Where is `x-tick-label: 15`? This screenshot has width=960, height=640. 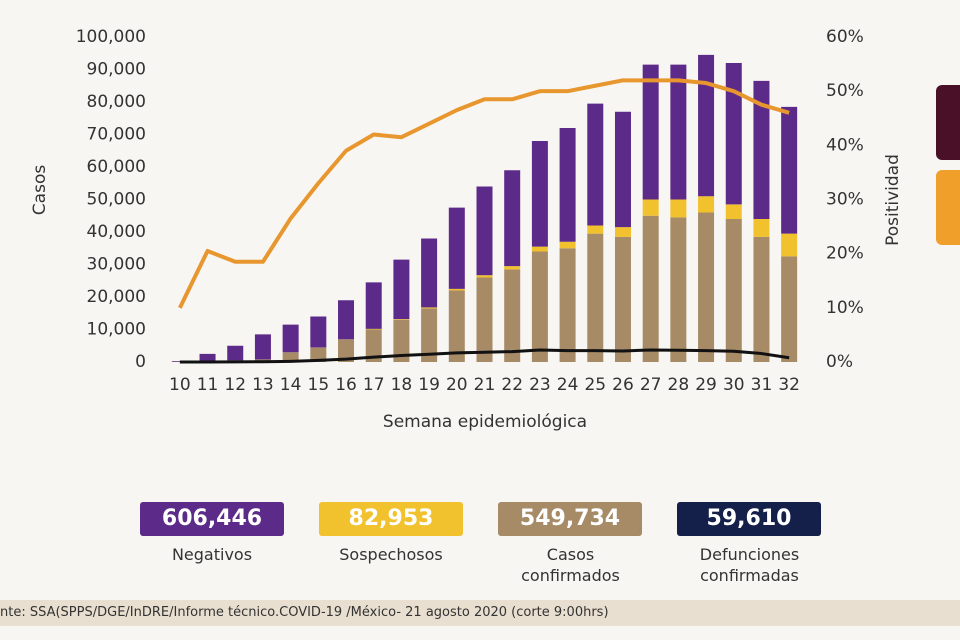
x-tick-label: 15 is located at coordinates (319, 385).